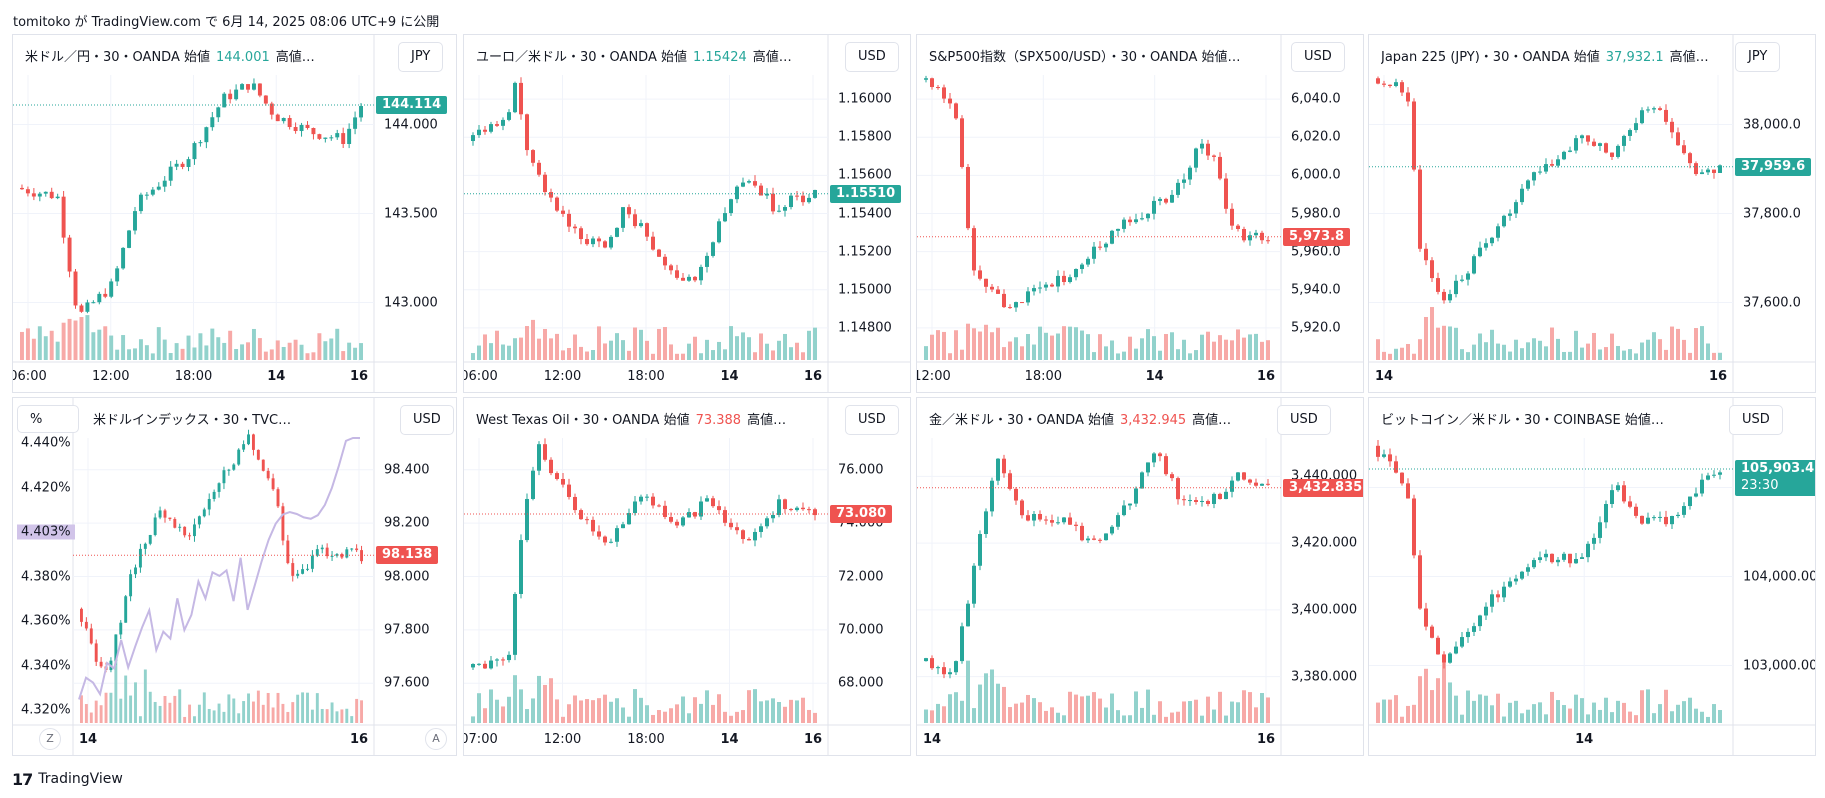 The height and width of the screenshot is (798, 1825). I want to click on price-axis-tick: 104,000.00, so click(1779, 576).